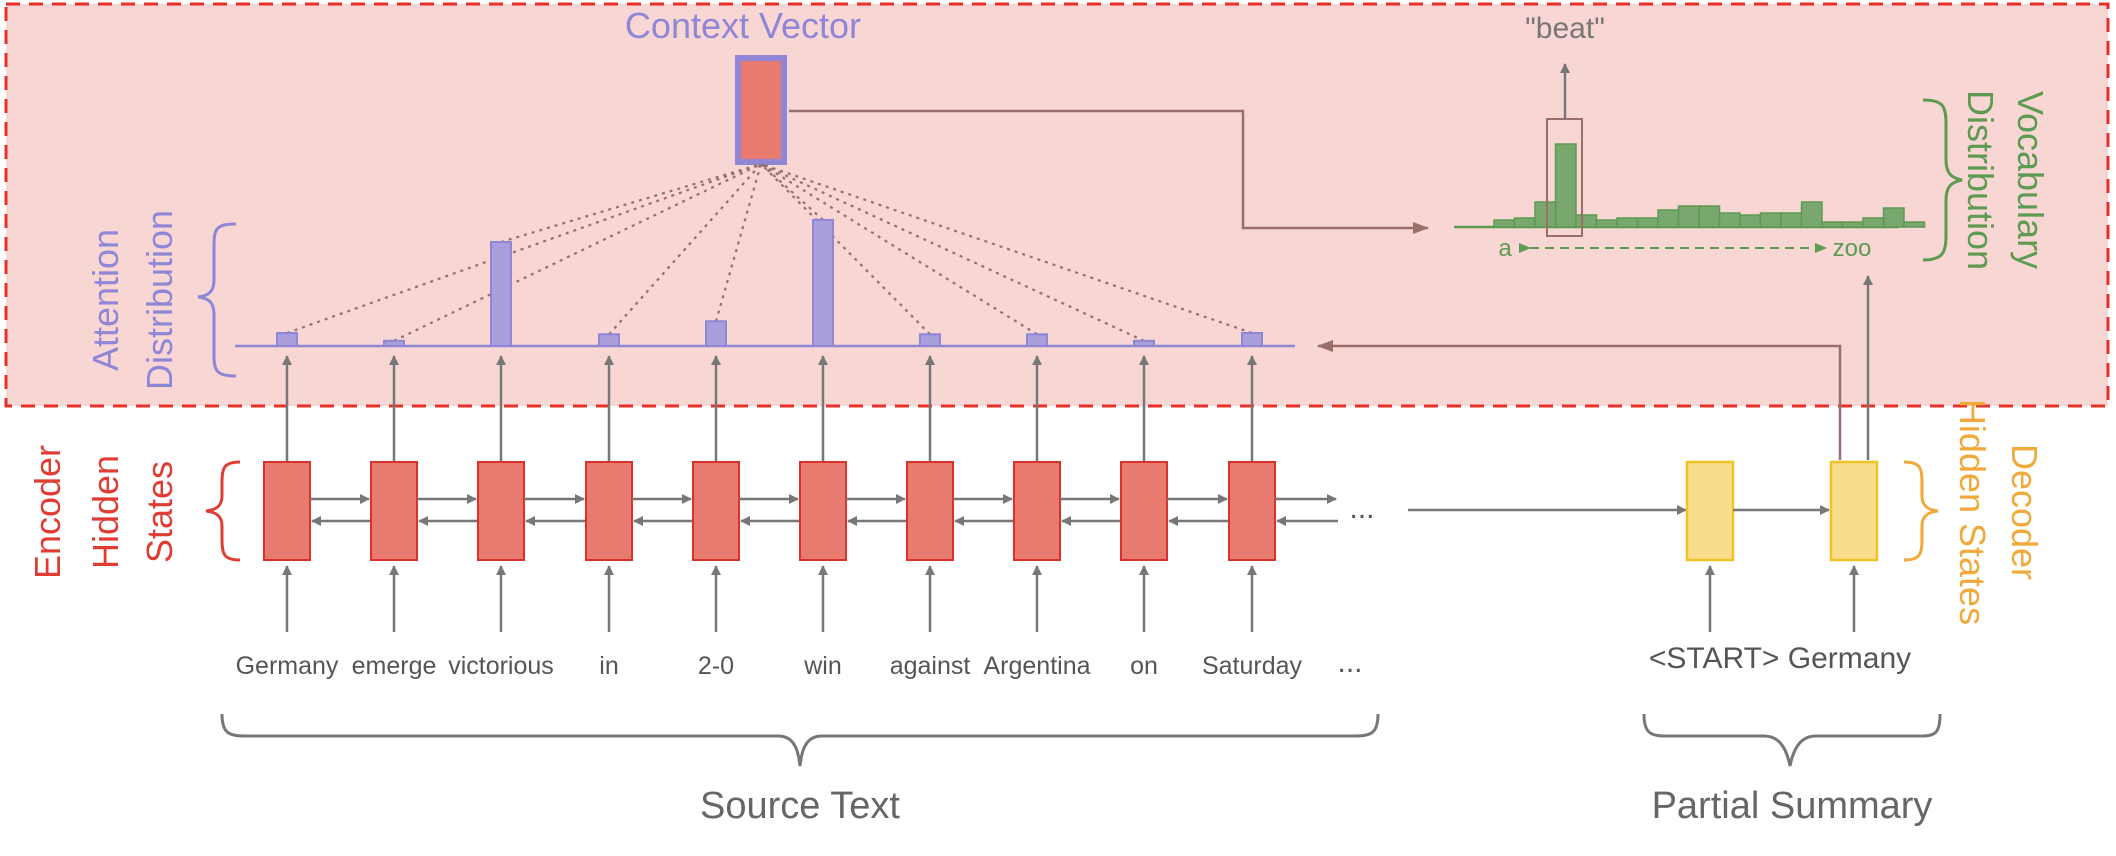 This screenshot has height=856, width=2116. What do you see at coordinates (800, 806) in the screenshot?
I see `source-text-label: Source Text` at bounding box center [800, 806].